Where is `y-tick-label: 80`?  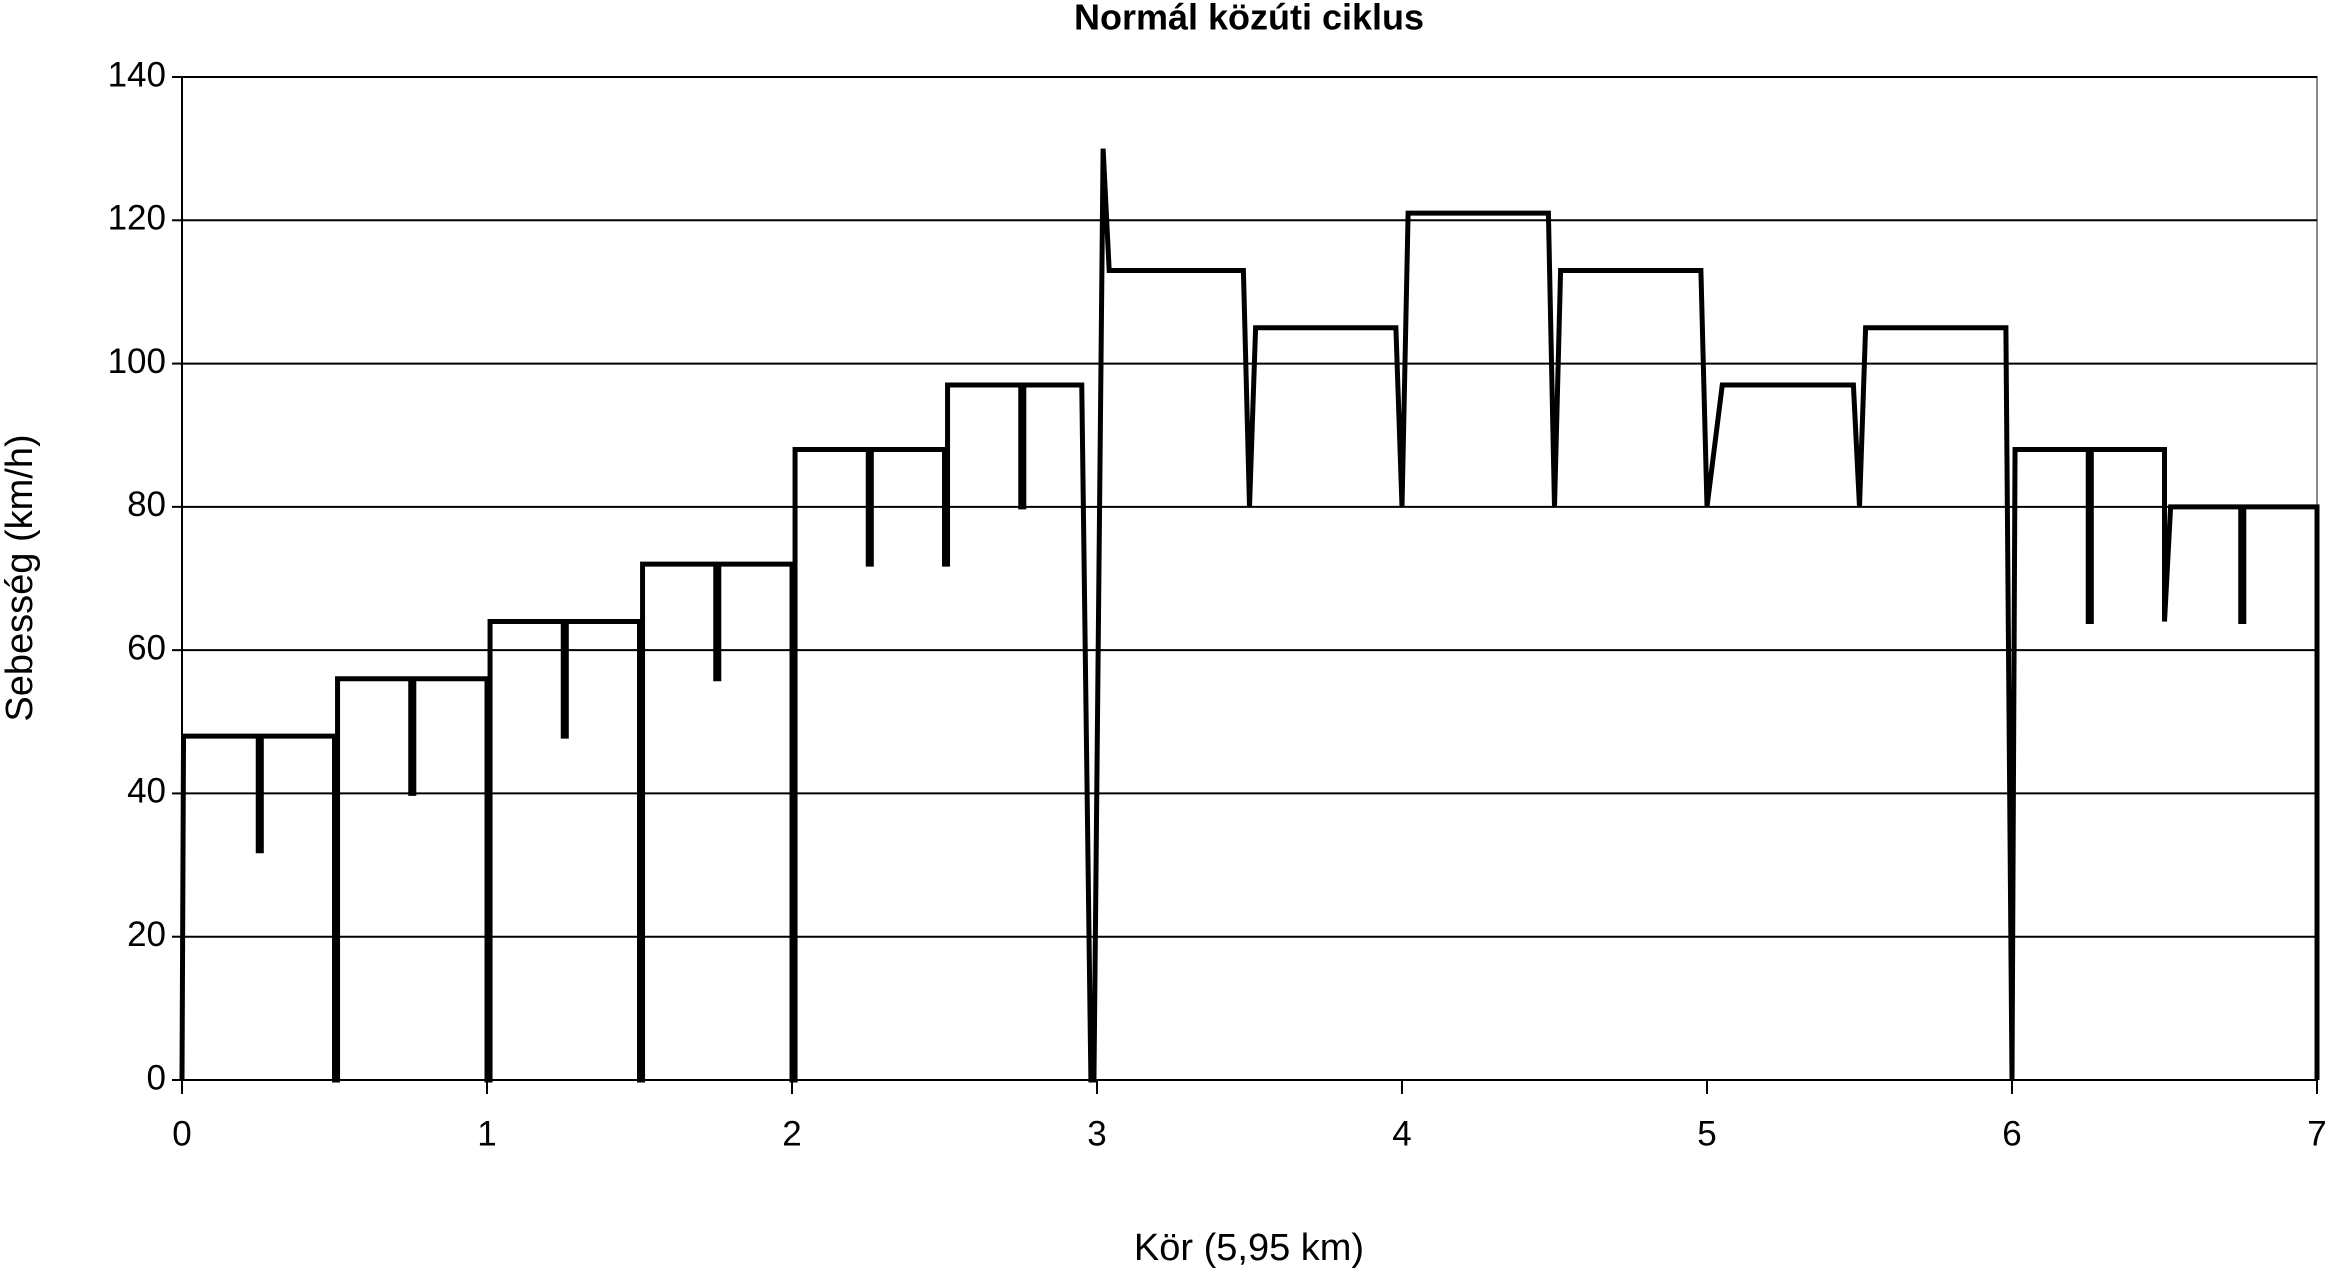 y-tick-label: 80 is located at coordinates (146, 504).